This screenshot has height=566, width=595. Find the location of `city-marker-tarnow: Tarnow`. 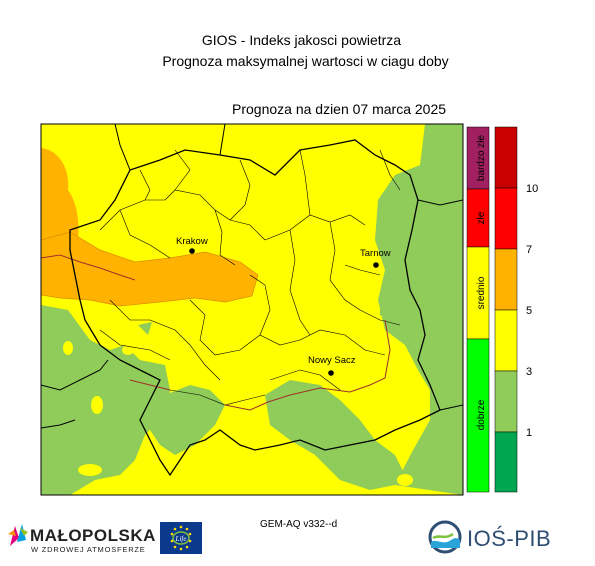

city-marker-tarnow: Tarnow is located at coordinates (375, 258).